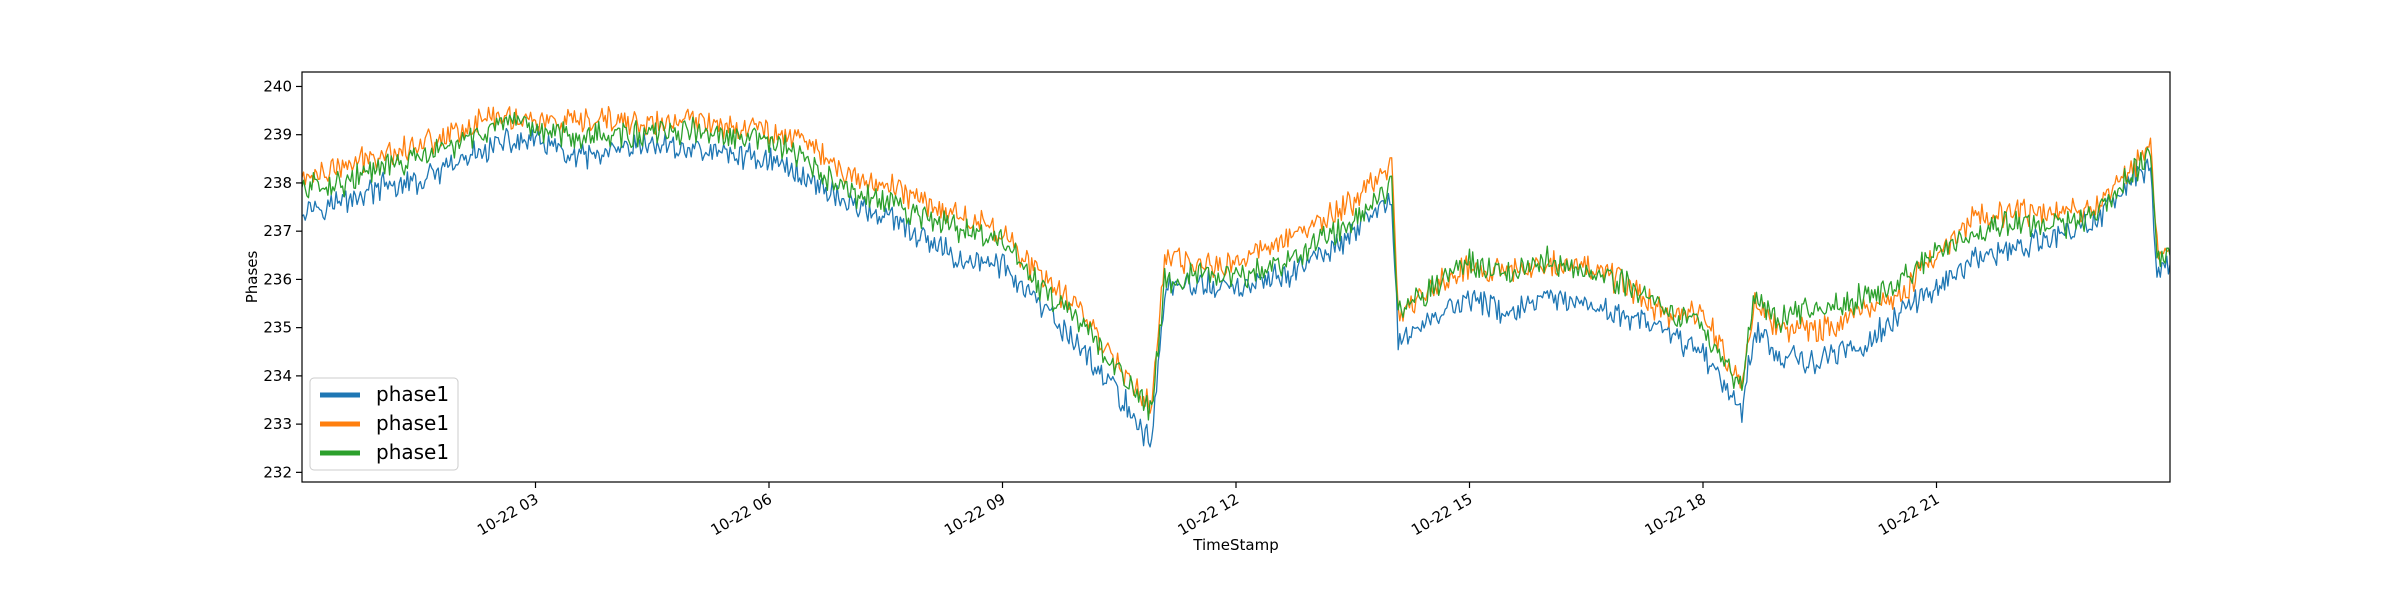 The image size is (2400, 600). What do you see at coordinates (277, 231) in the screenshot?
I see `y-tick-label: 237` at bounding box center [277, 231].